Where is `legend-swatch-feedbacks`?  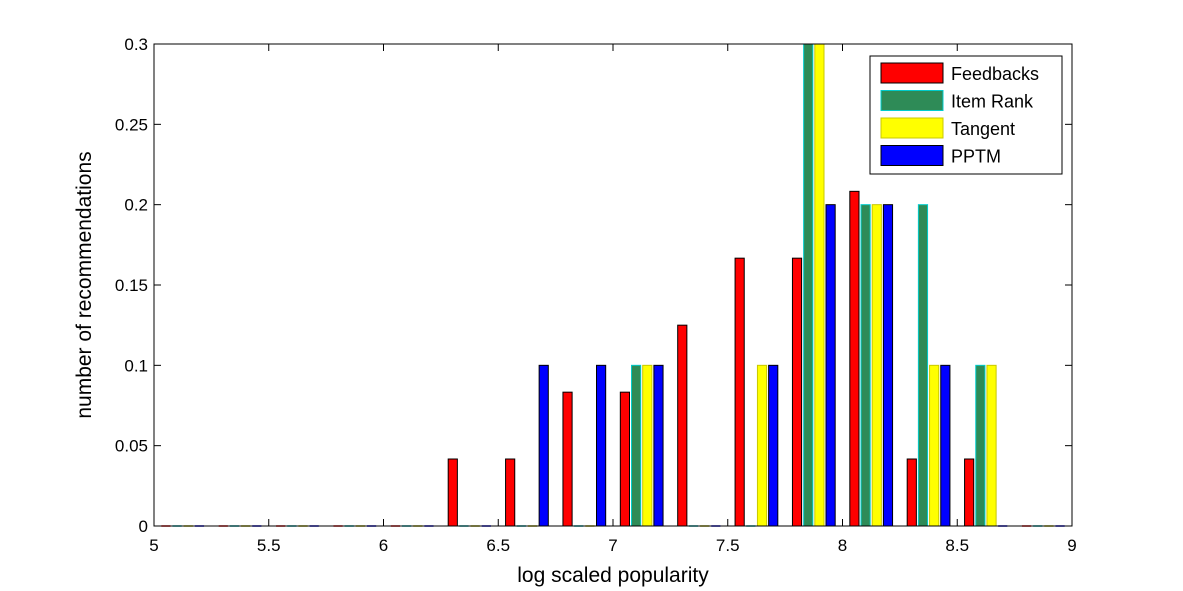 legend-swatch-feedbacks is located at coordinates (912, 73).